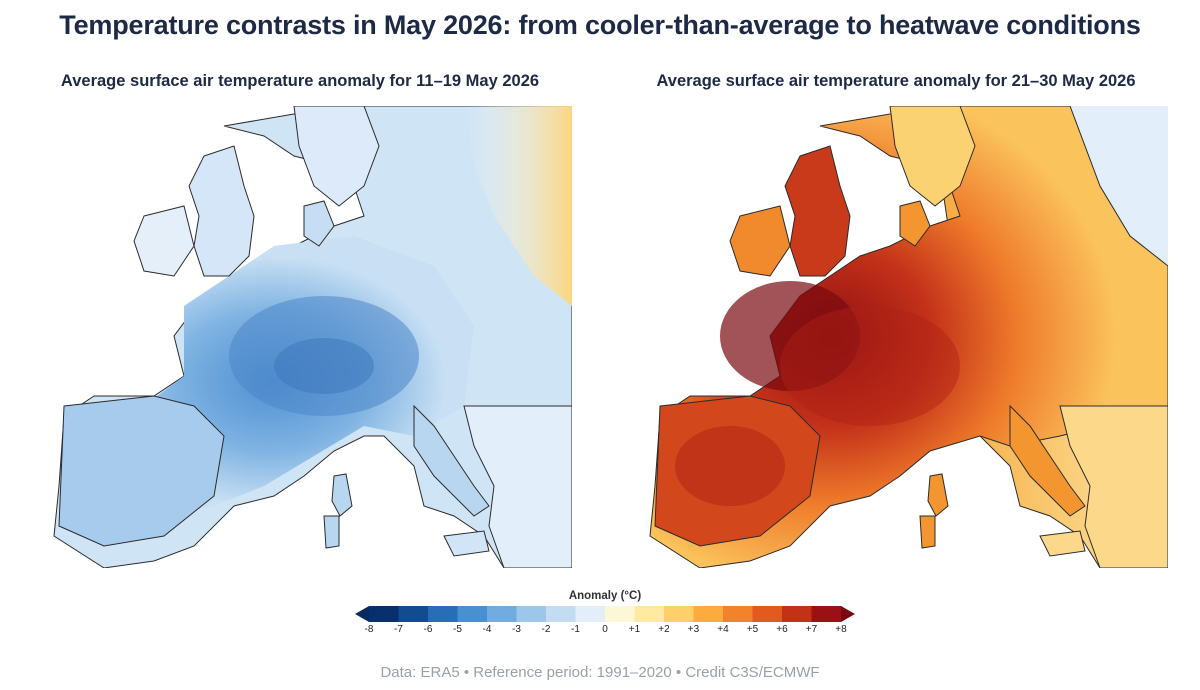 The height and width of the screenshot is (690, 1200). I want to click on legend-tick-label: +6, so click(782, 629).